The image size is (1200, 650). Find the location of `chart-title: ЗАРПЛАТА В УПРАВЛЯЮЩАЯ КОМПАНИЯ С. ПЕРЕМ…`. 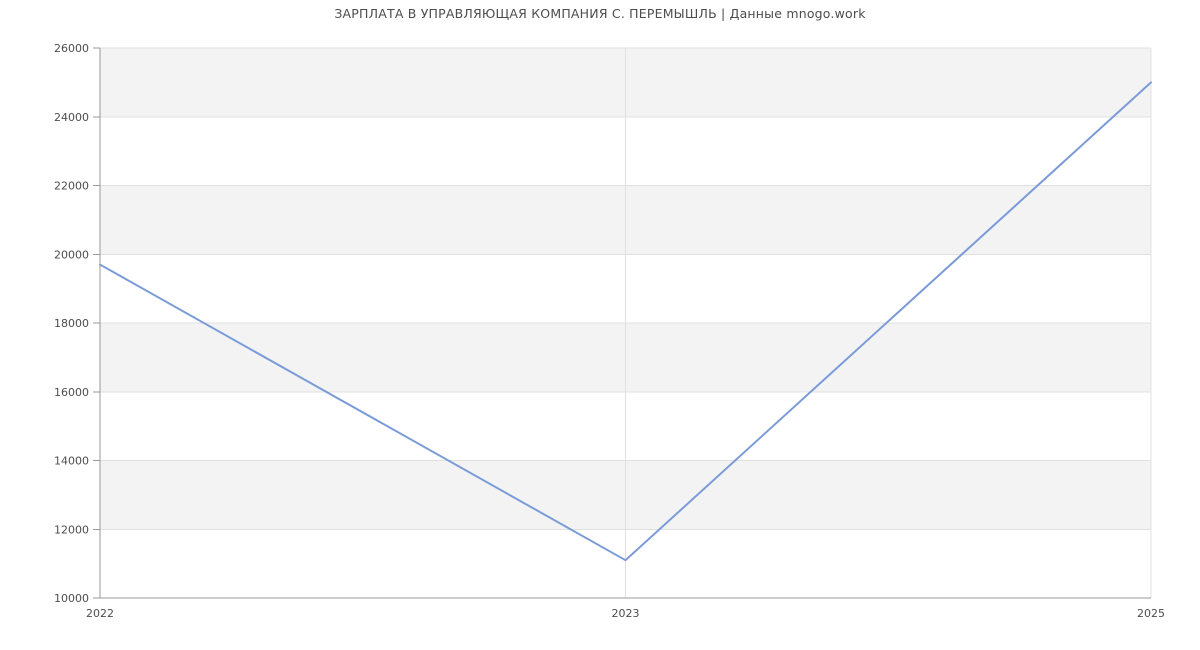

chart-title: ЗАРПЛАТА В УПРАВЛЯЮЩАЯ КОМПАНИЯ С. ПЕРЕМ… is located at coordinates (600, 13).